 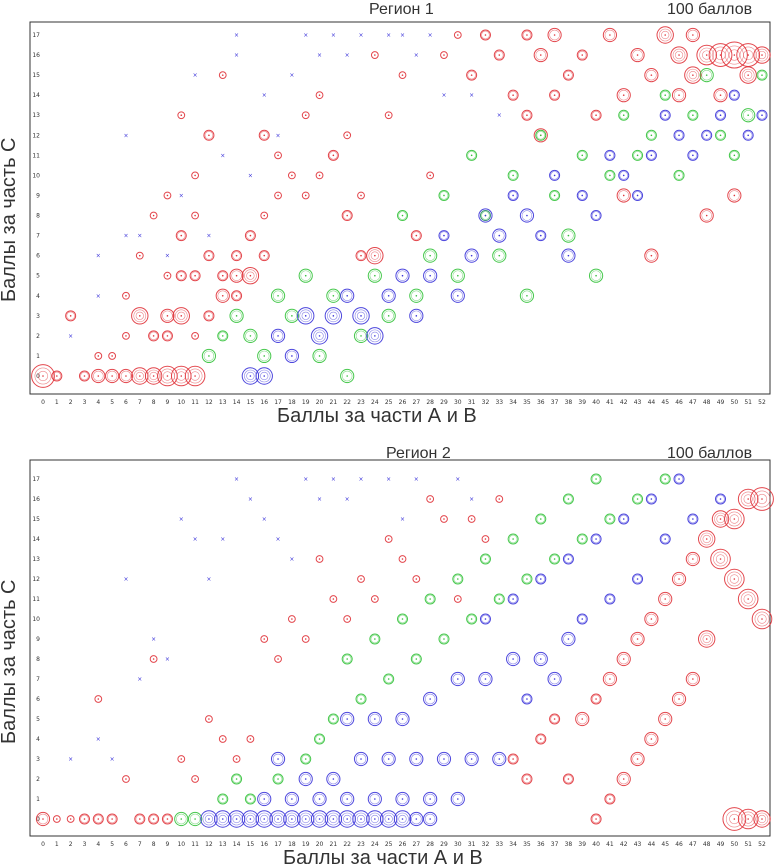 What do you see at coordinates (665, 844) in the screenshot?
I see `x-tick-label: 45` at bounding box center [665, 844].